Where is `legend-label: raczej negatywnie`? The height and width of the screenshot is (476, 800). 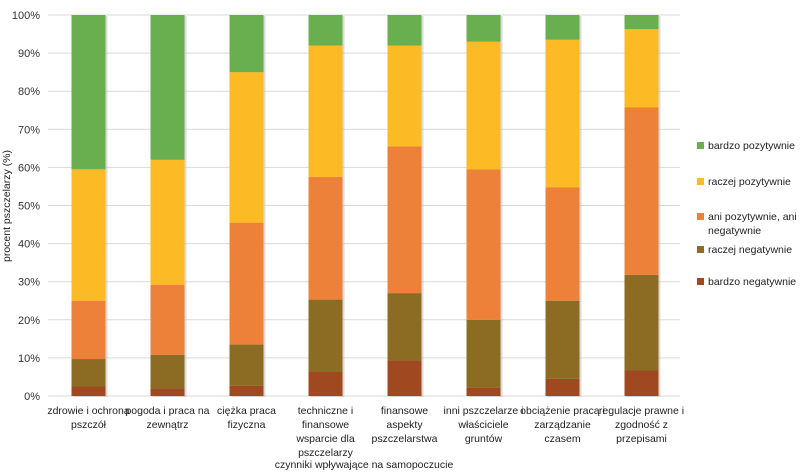 legend-label: raczej negatywnie is located at coordinates (750, 250).